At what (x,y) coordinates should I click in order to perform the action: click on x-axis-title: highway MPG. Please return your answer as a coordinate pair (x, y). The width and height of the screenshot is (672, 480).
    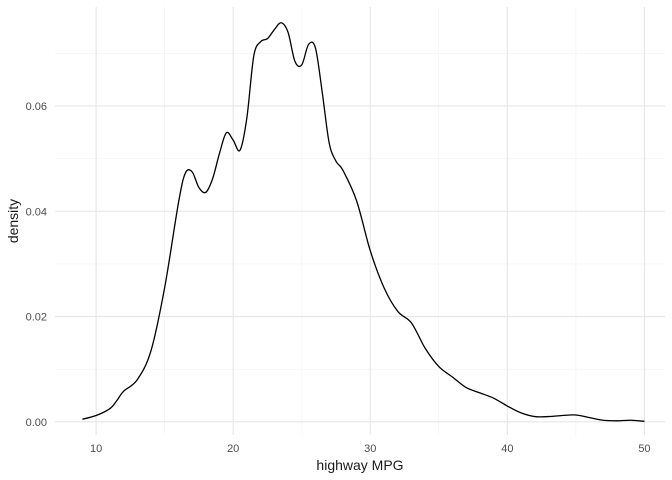
    Looking at the image, I should click on (359, 465).